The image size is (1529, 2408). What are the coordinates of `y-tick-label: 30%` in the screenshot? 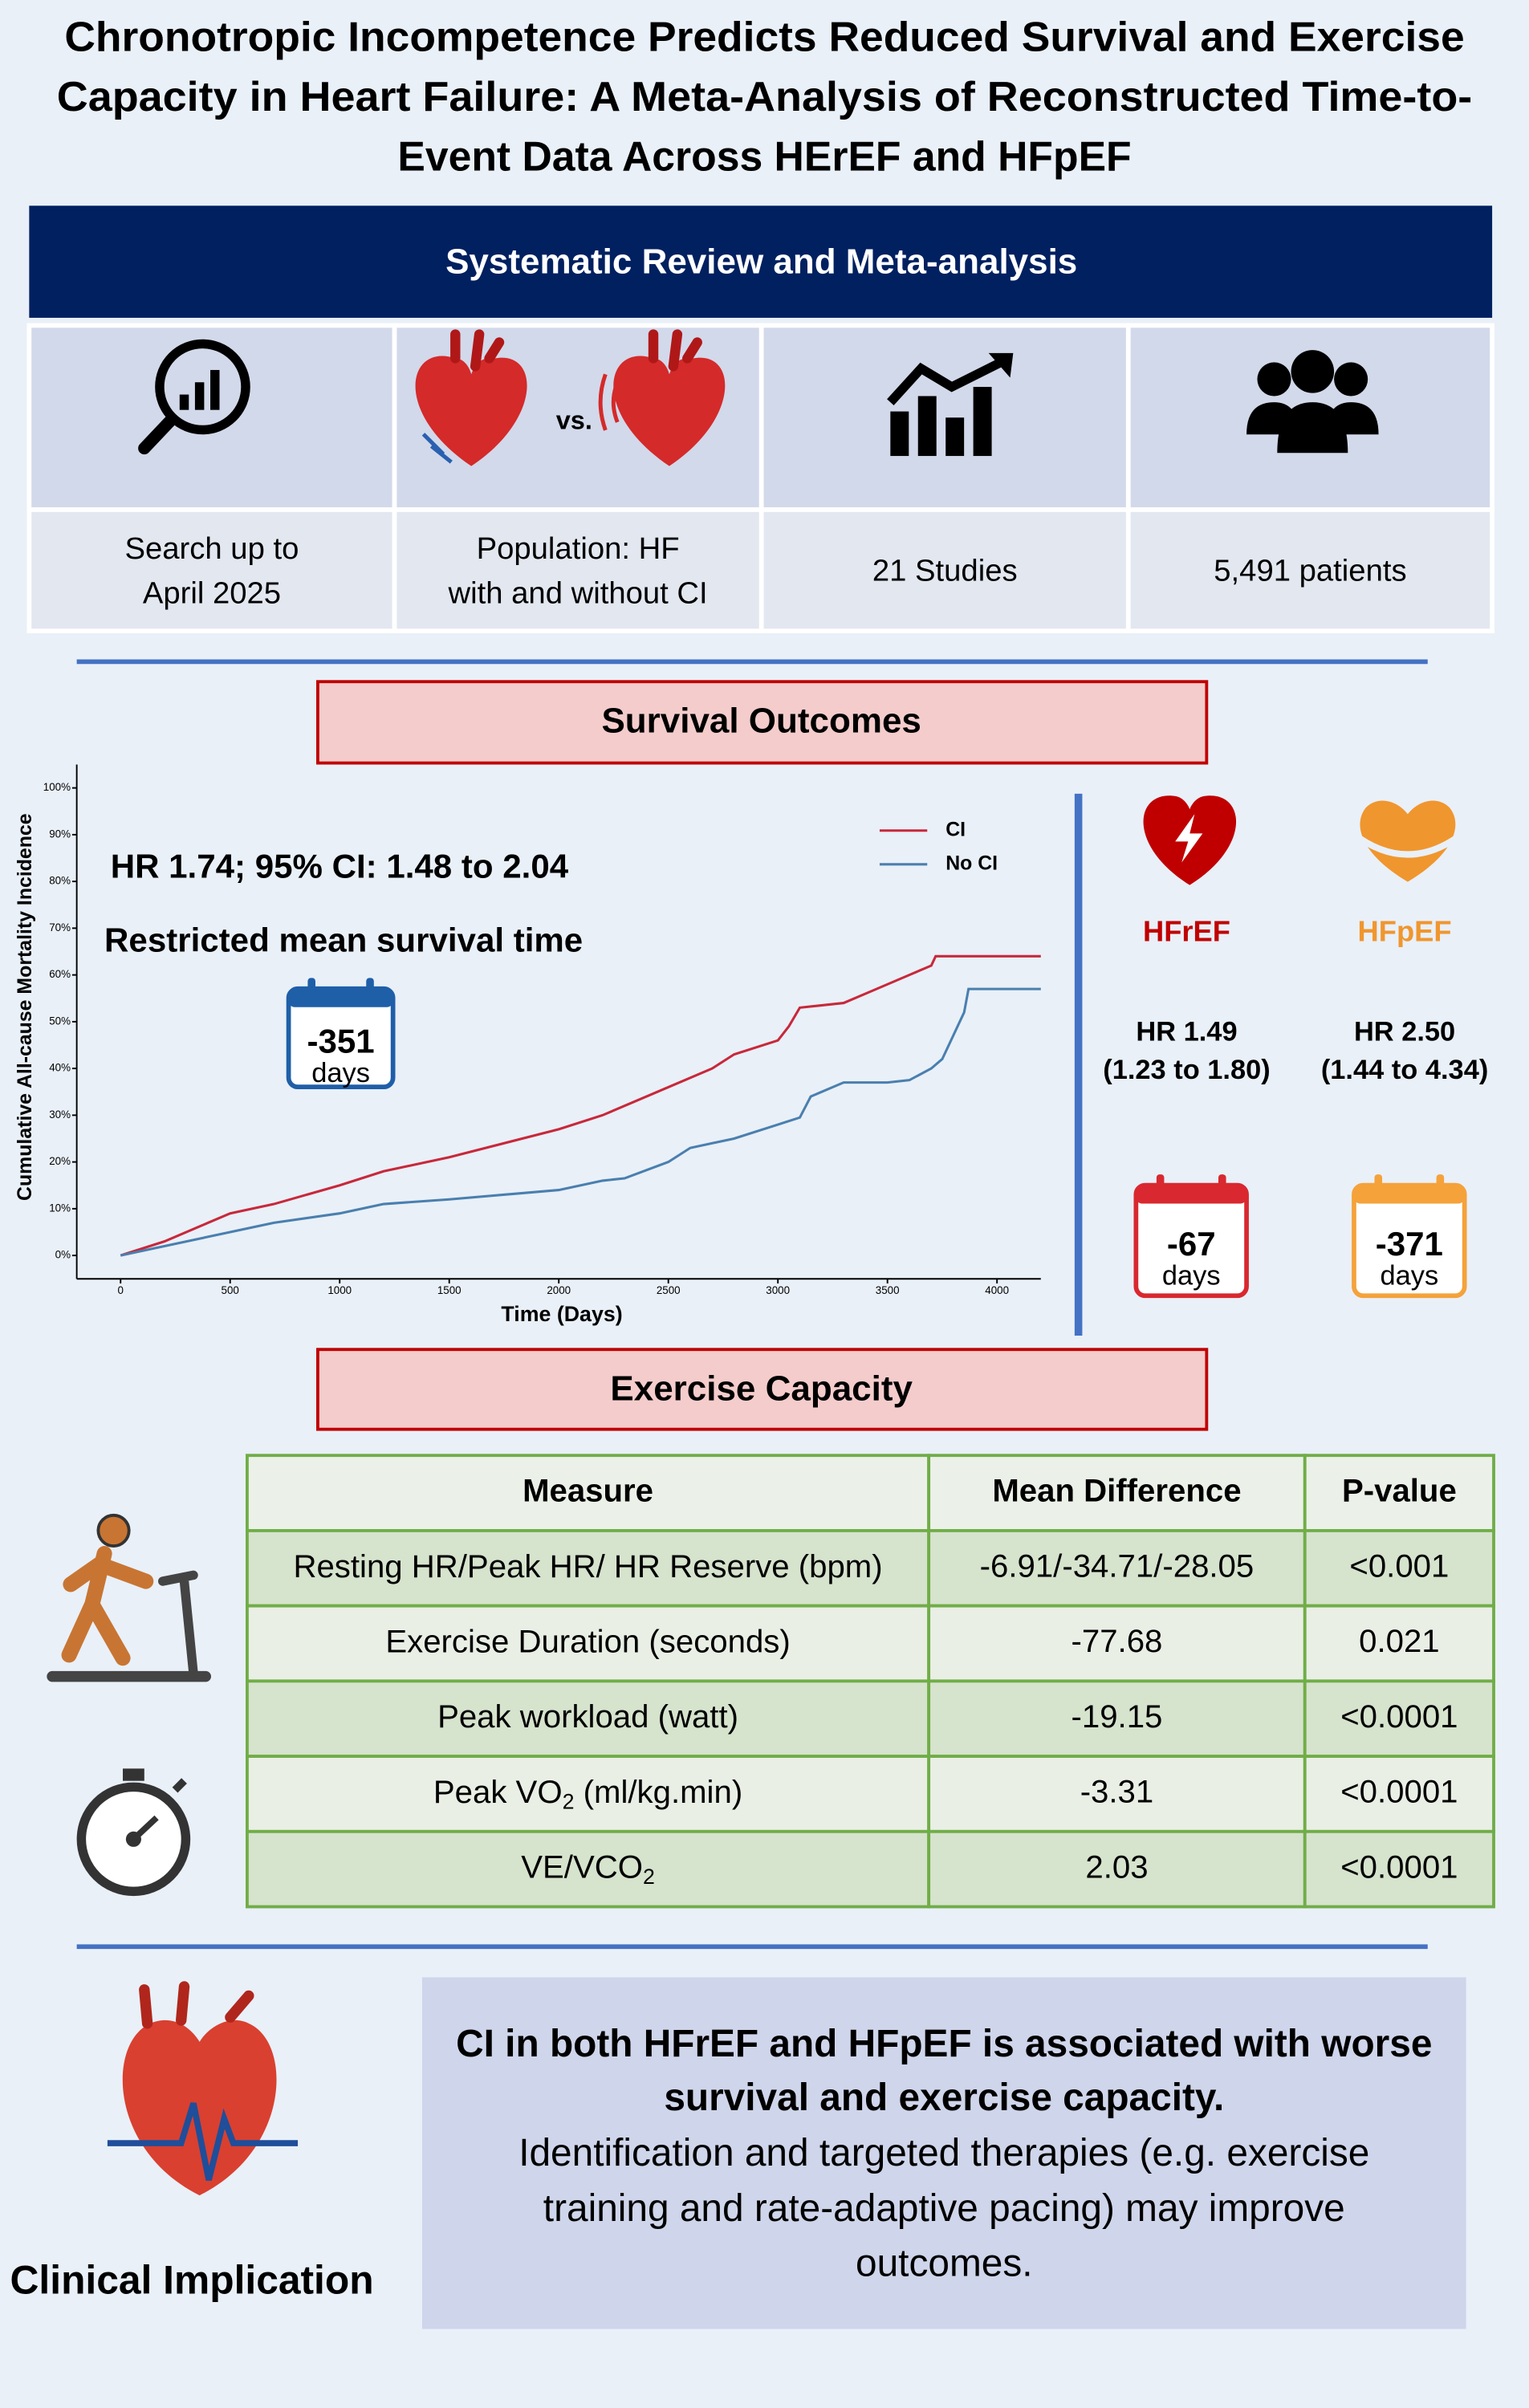 It's located at (60, 1114).